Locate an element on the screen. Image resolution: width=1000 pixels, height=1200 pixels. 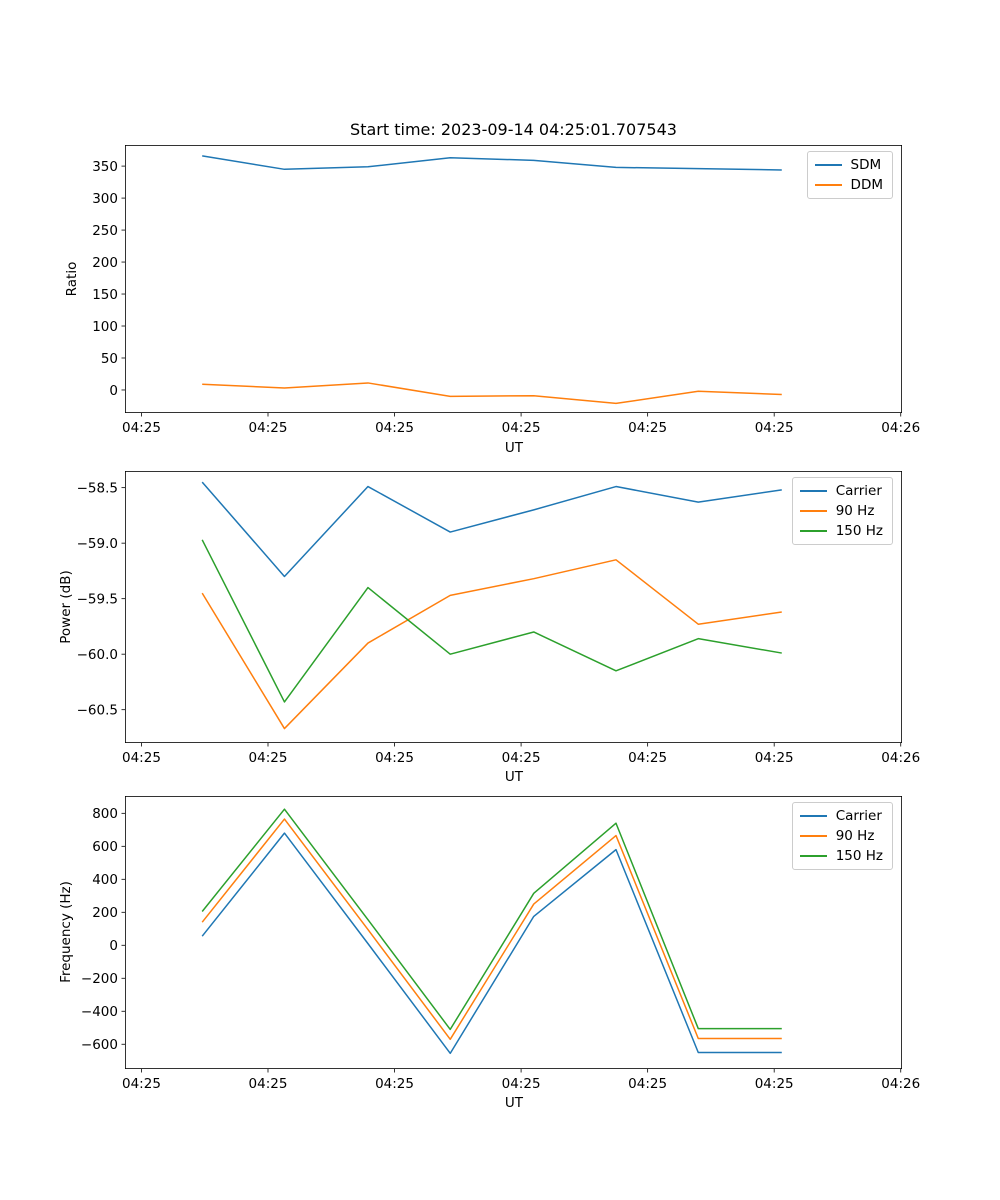
power-legend: Carrier 90 Hz 150 Hz is located at coordinates (842, 511).